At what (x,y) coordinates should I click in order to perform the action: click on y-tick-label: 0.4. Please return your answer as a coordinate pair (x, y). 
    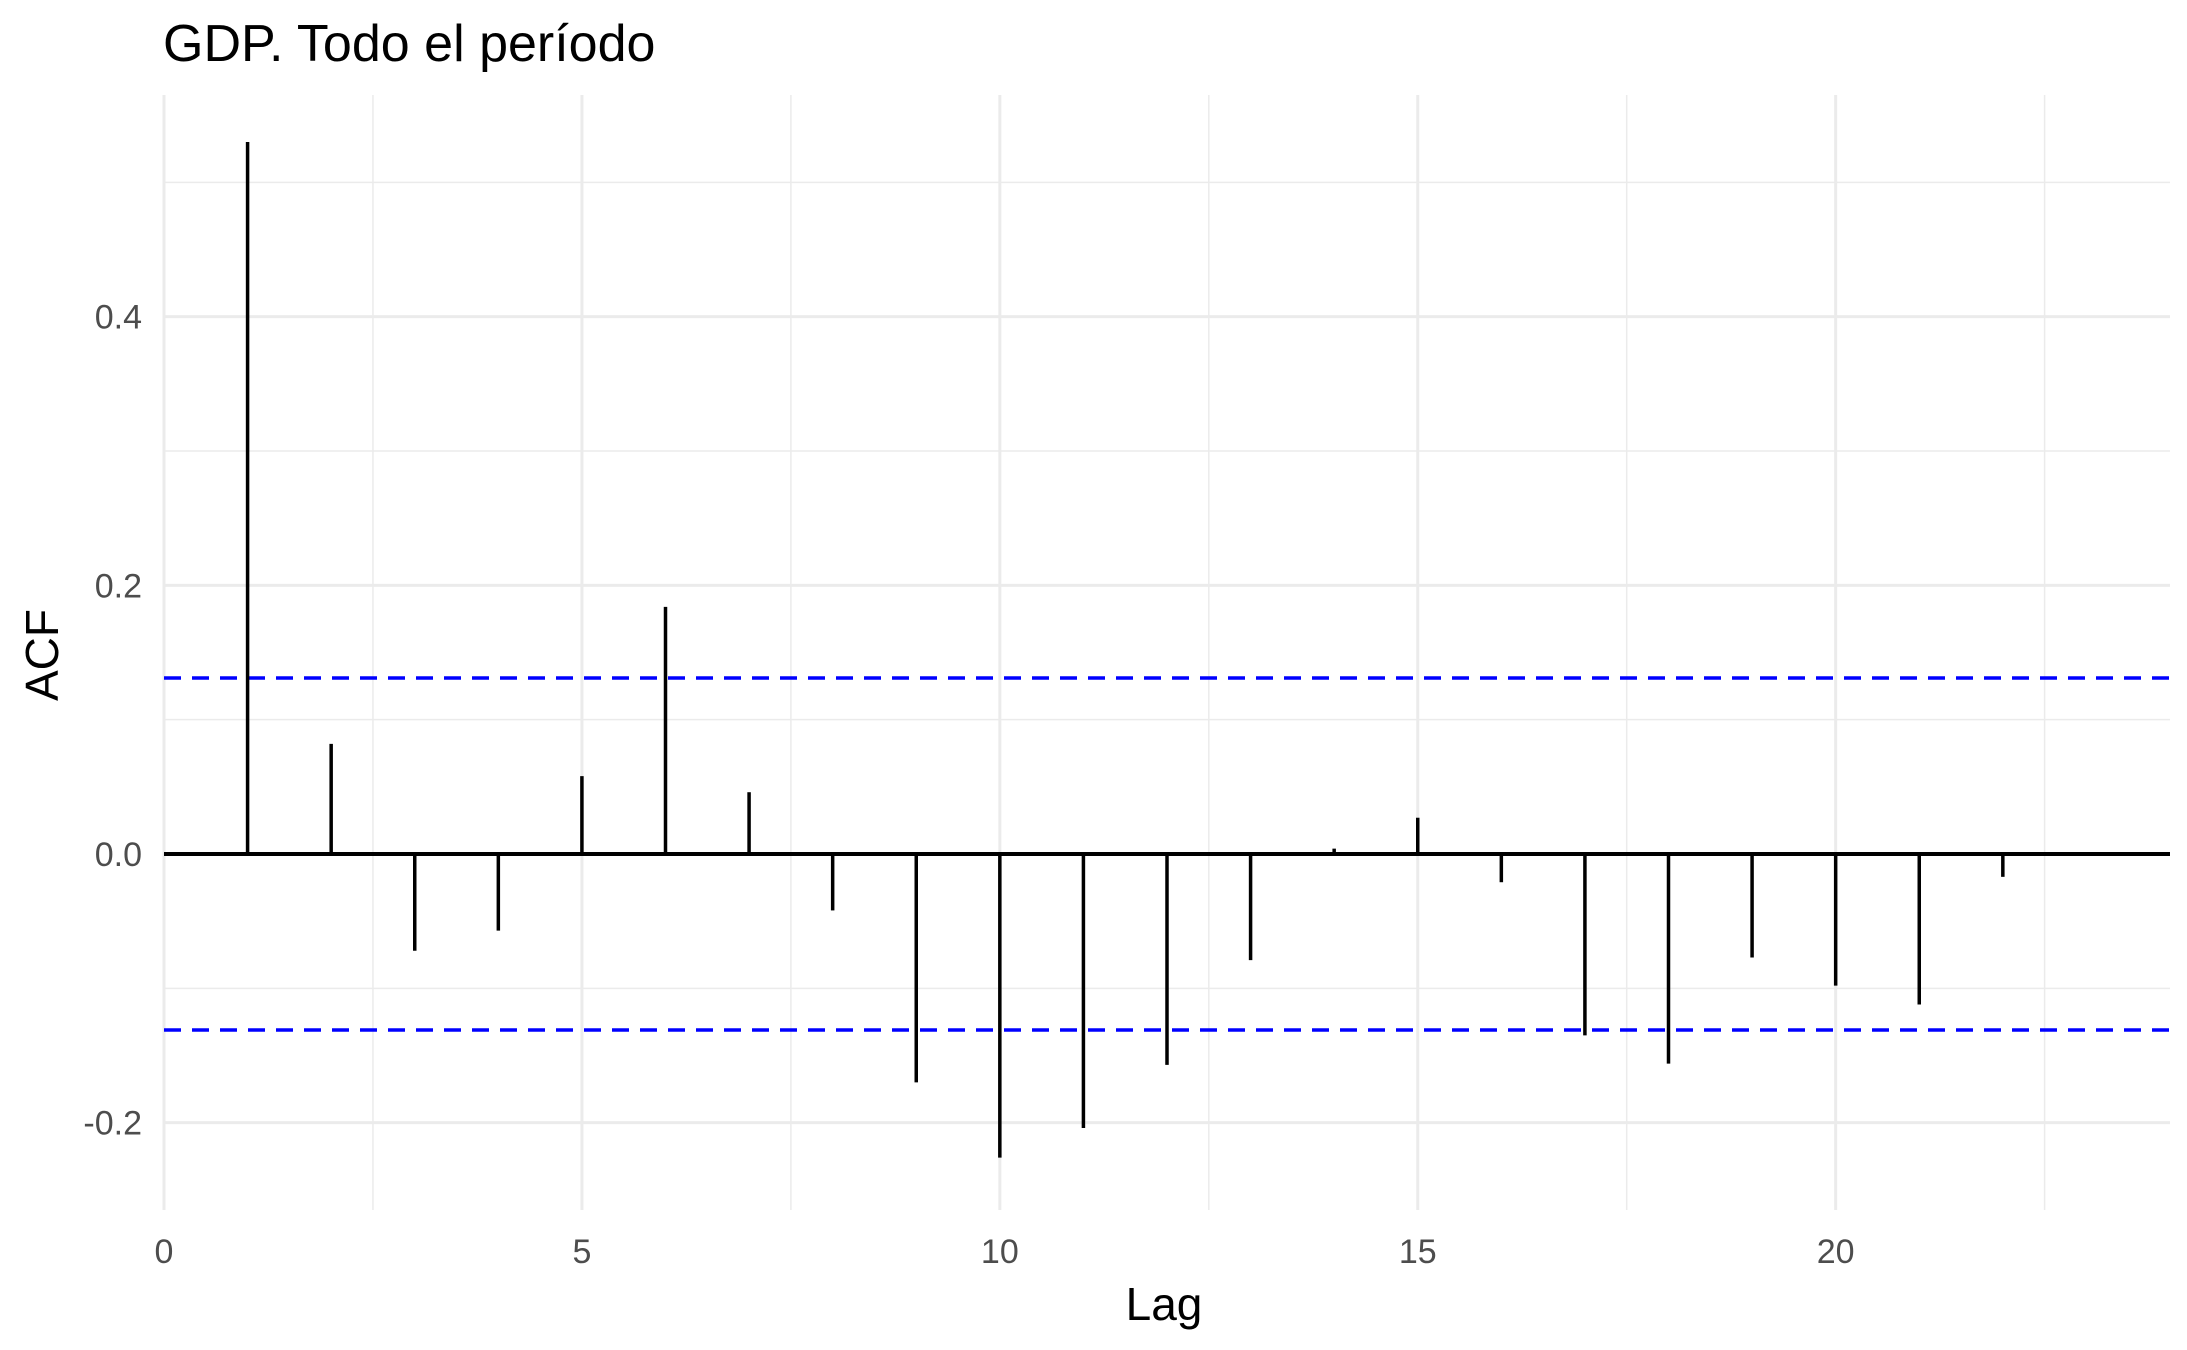
    Looking at the image, I should click on (118, 318).